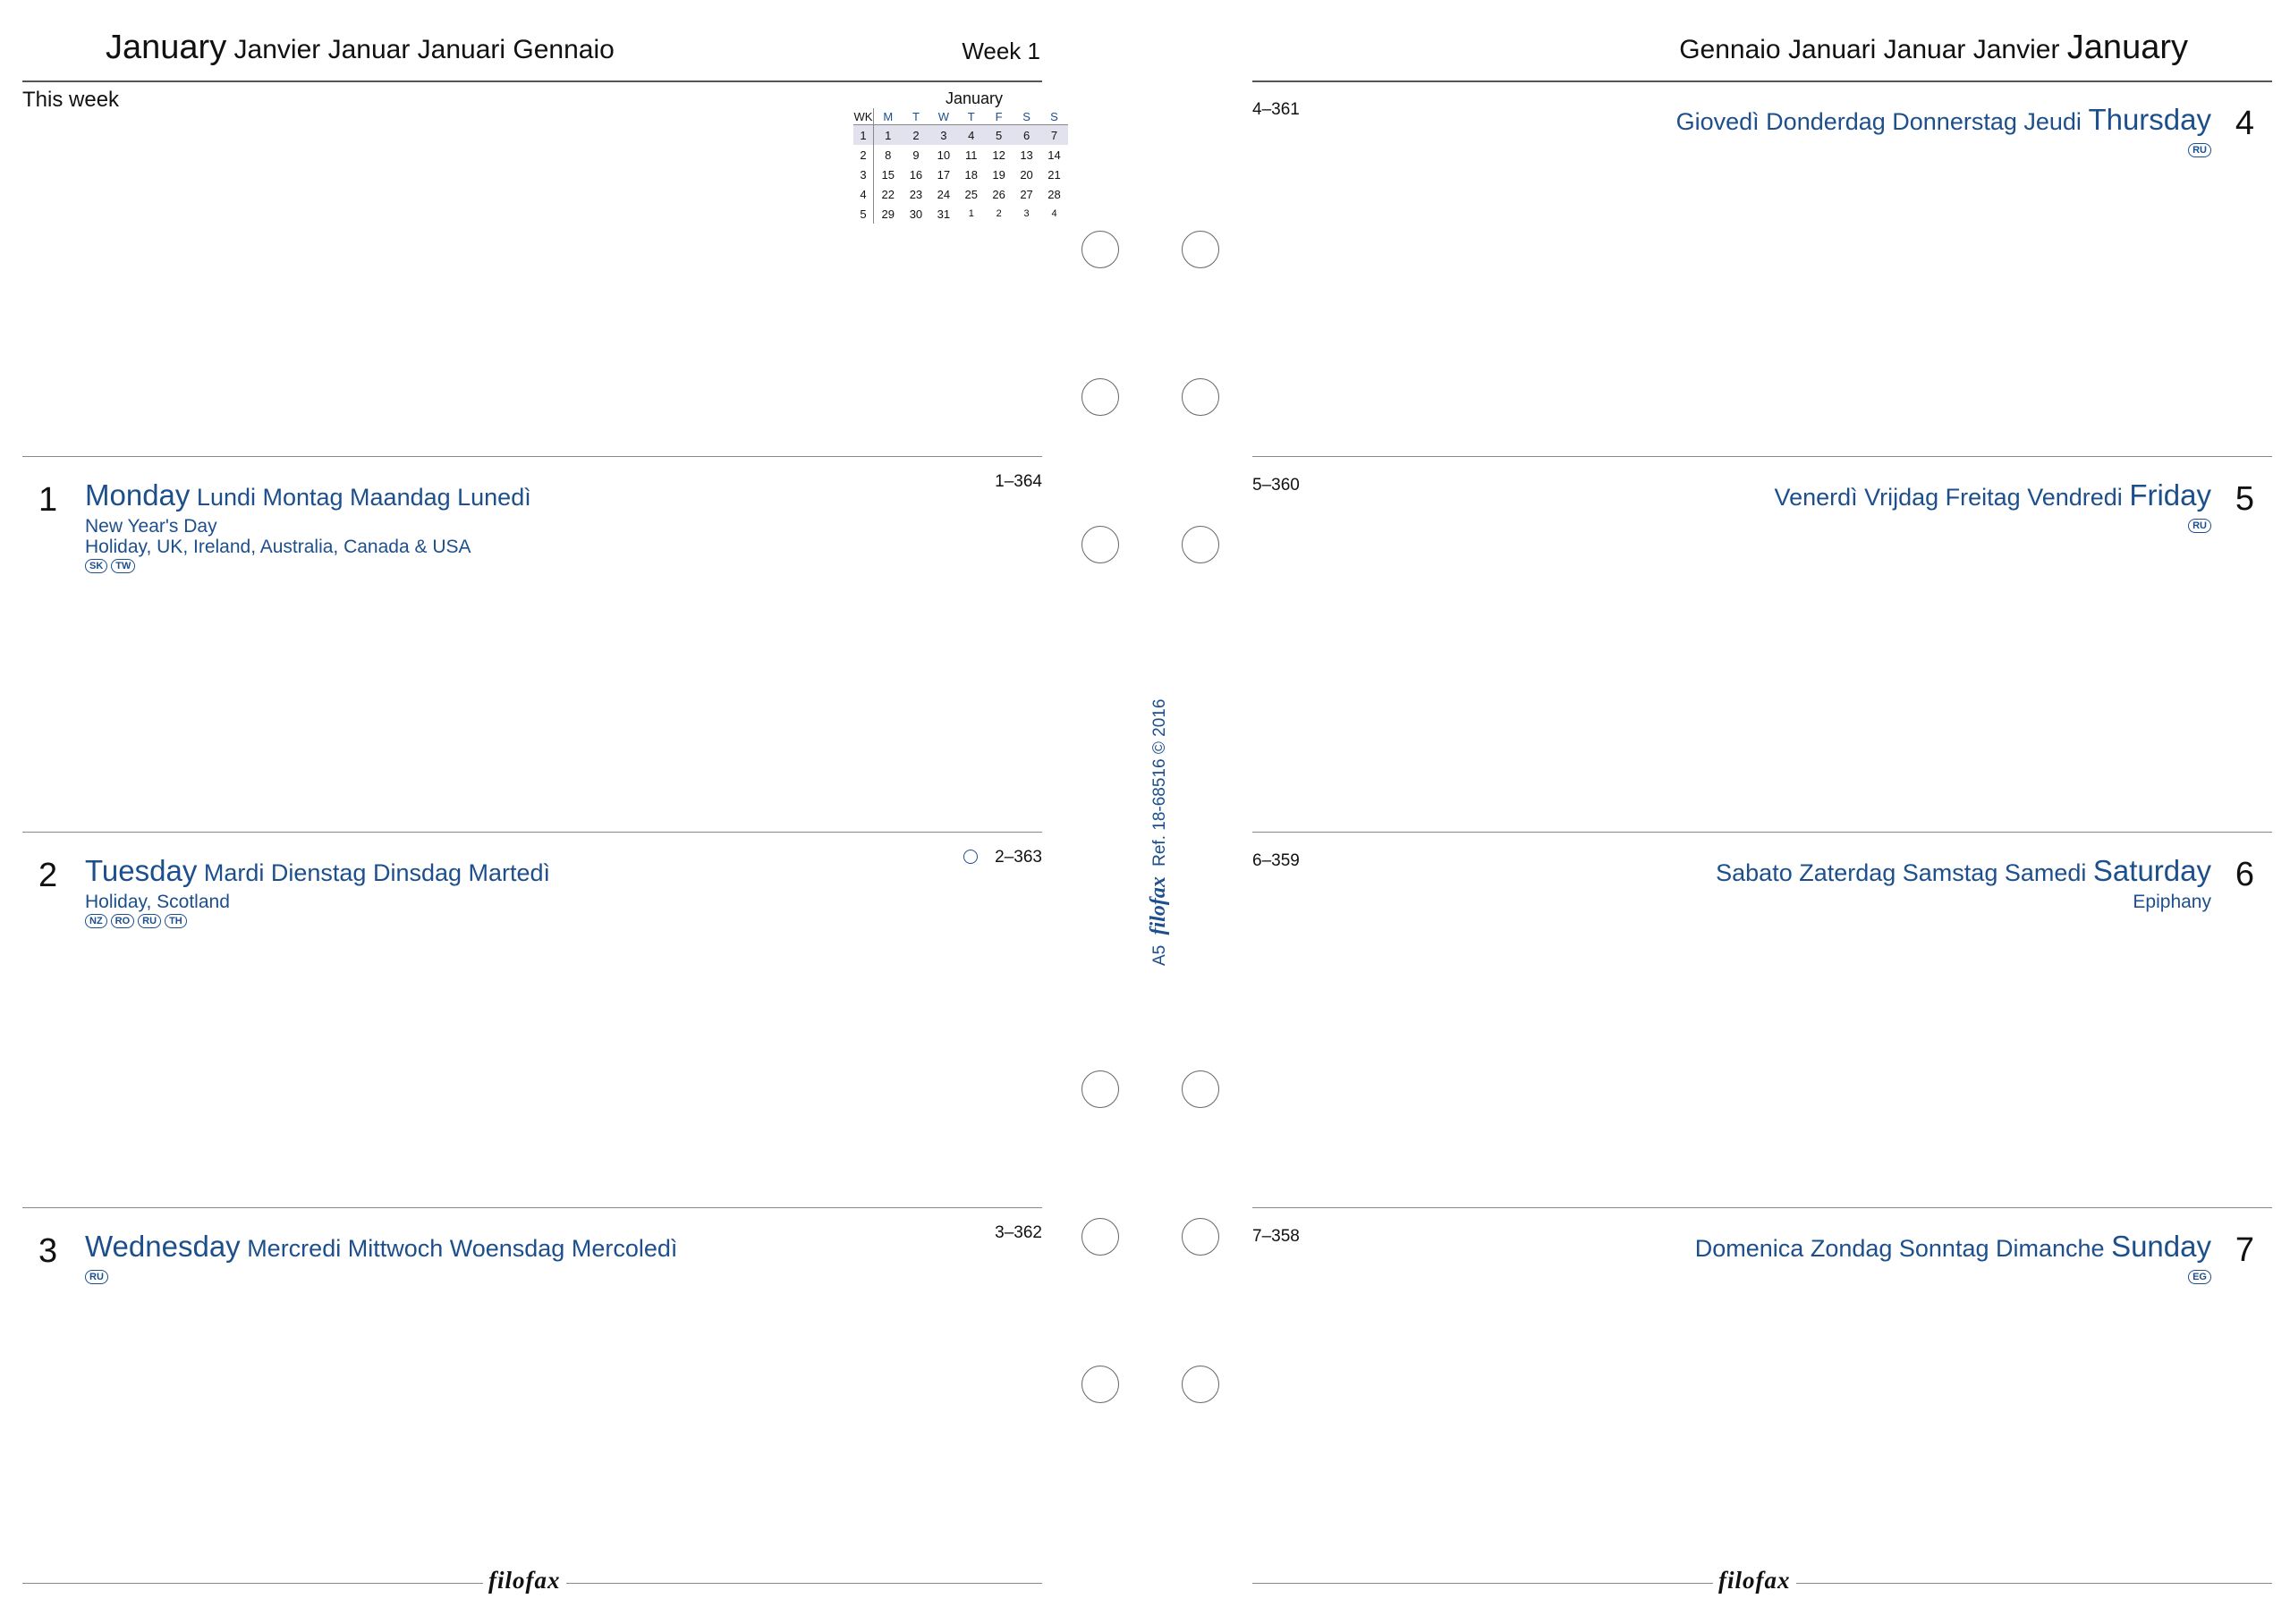  Describe the element at coordinates (971, 194) in the screenshot. I see `mini-calendar-cell: 25` at that location.